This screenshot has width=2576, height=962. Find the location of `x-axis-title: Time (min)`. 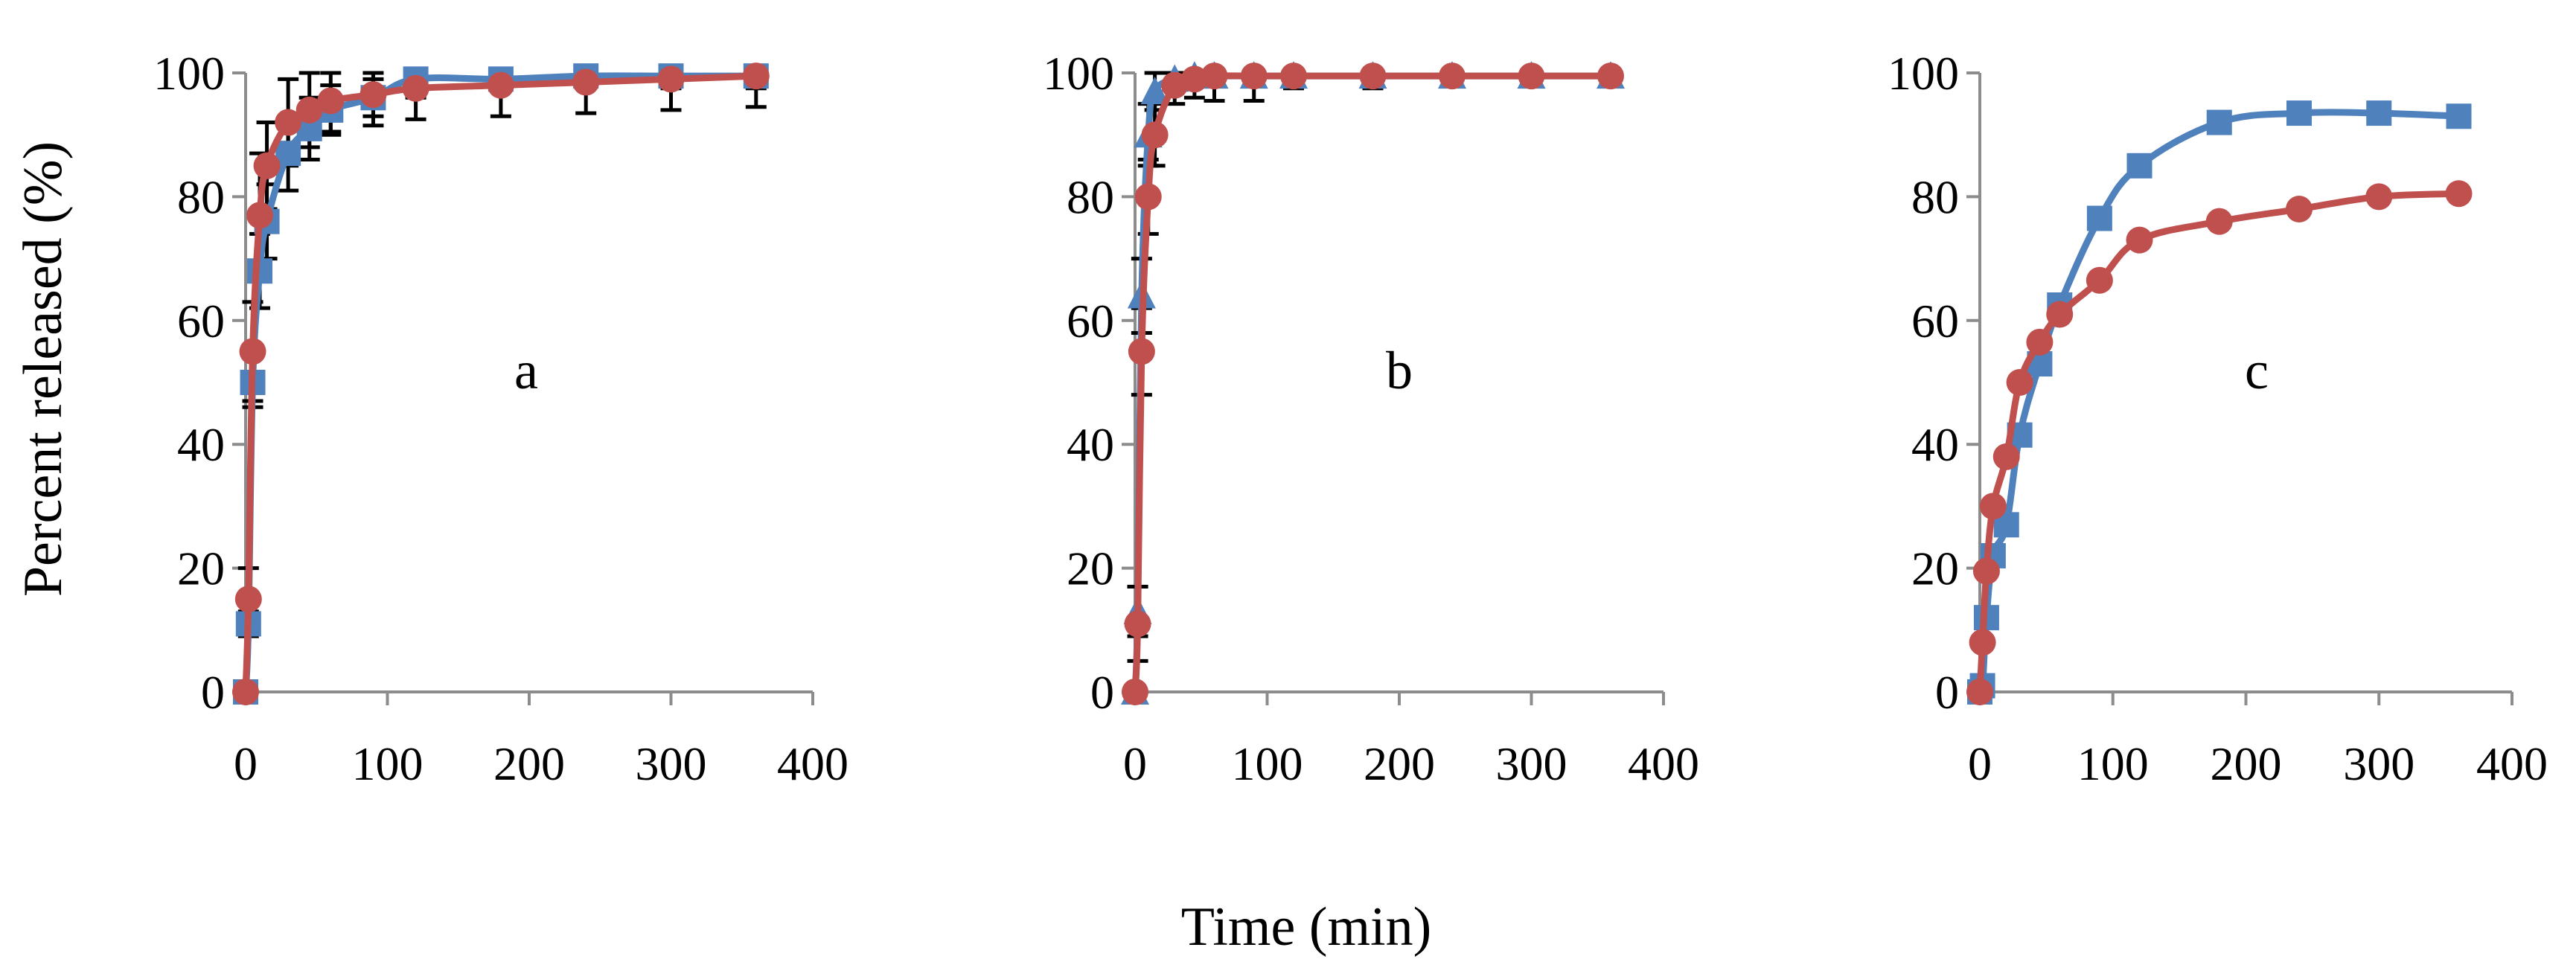

x-axis-title: Time (min) is located at coordinates (1306, 927).